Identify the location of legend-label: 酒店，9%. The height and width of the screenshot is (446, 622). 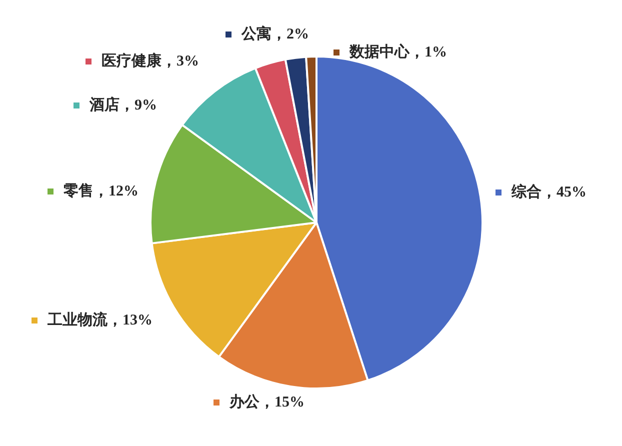
(122, 105).